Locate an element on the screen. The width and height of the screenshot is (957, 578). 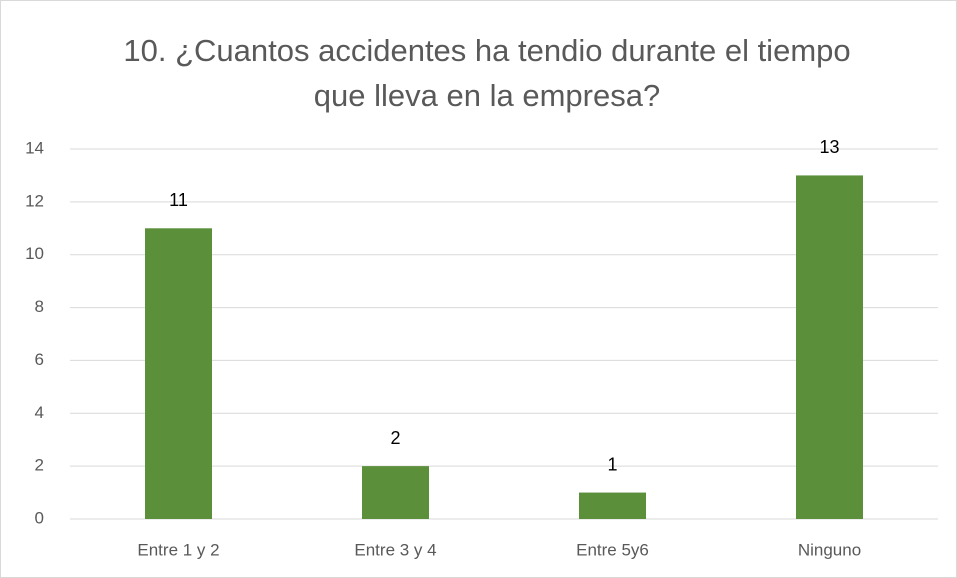
data-label: 13 is located at coordinates (829, 147).